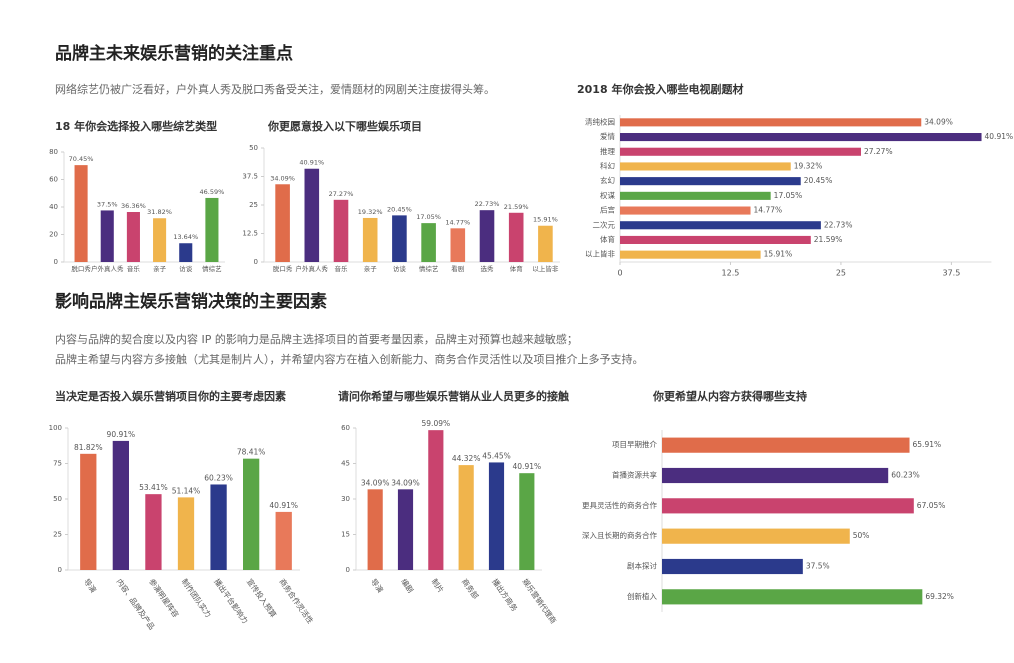  I want to click on y-tick-label: 爱情, so click(607, 136).